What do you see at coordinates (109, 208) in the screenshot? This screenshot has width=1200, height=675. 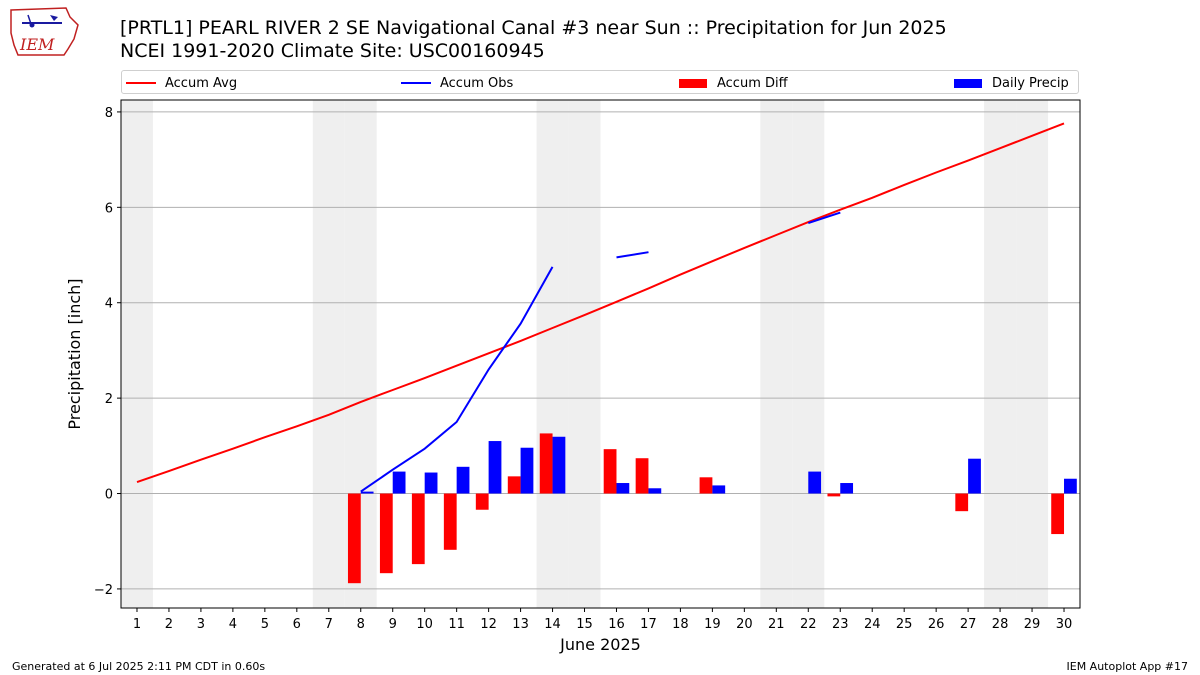 I see `y-tick-label: 6` at bounding box center [109, 208].